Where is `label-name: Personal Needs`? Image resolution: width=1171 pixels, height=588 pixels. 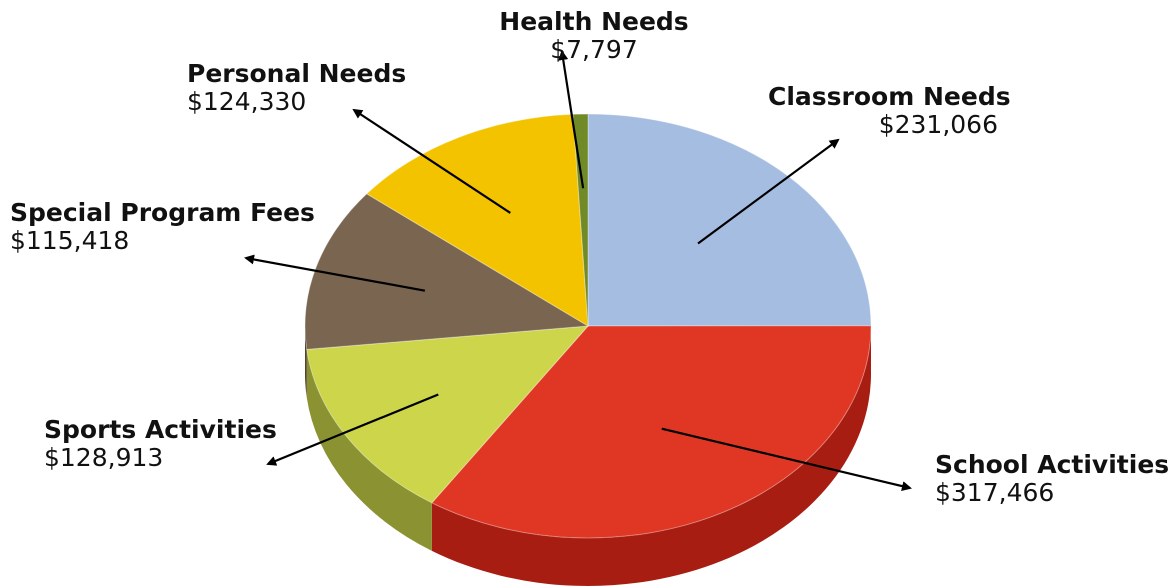 label-name: Personal Needs is located at coordinates (297, 73).